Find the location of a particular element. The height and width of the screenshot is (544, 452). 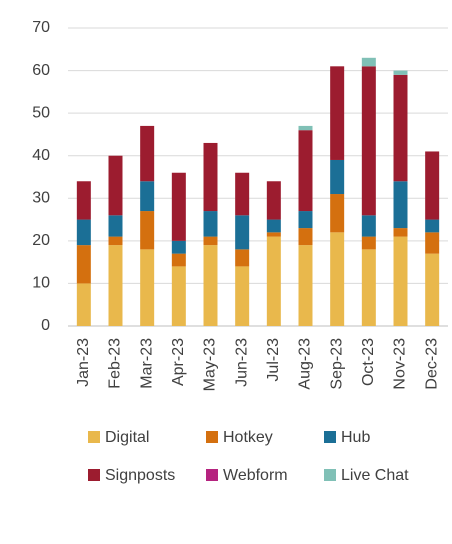

x-tick-label: Jun-23 is located at coordinates (241, 362).